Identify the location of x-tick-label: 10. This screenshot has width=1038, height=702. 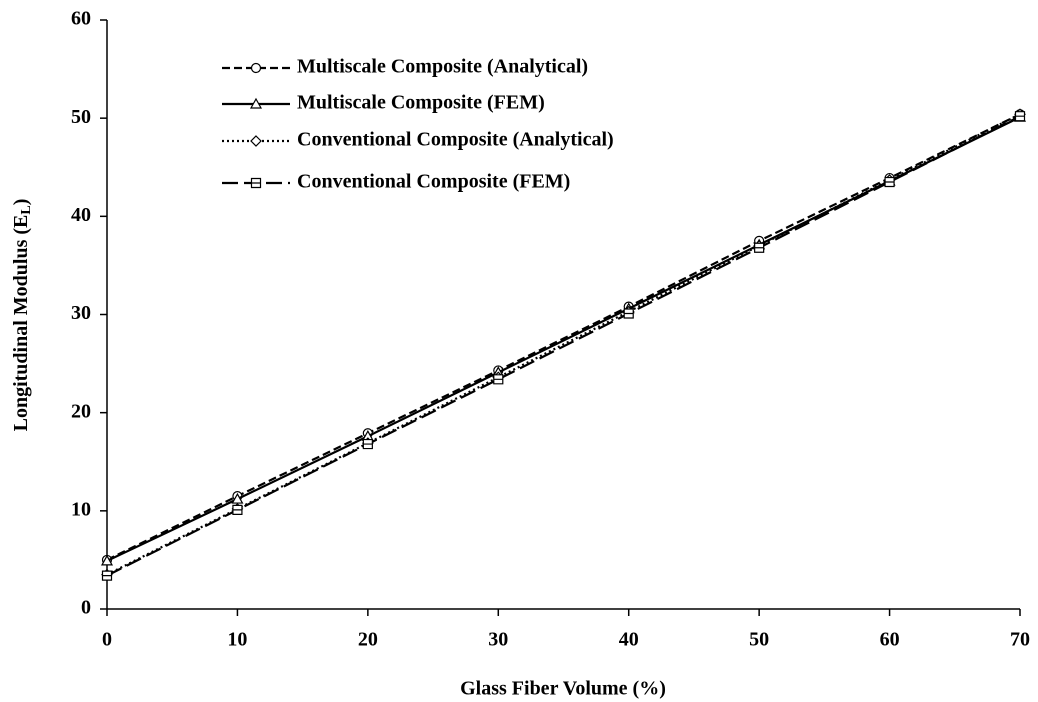
(237, 640).